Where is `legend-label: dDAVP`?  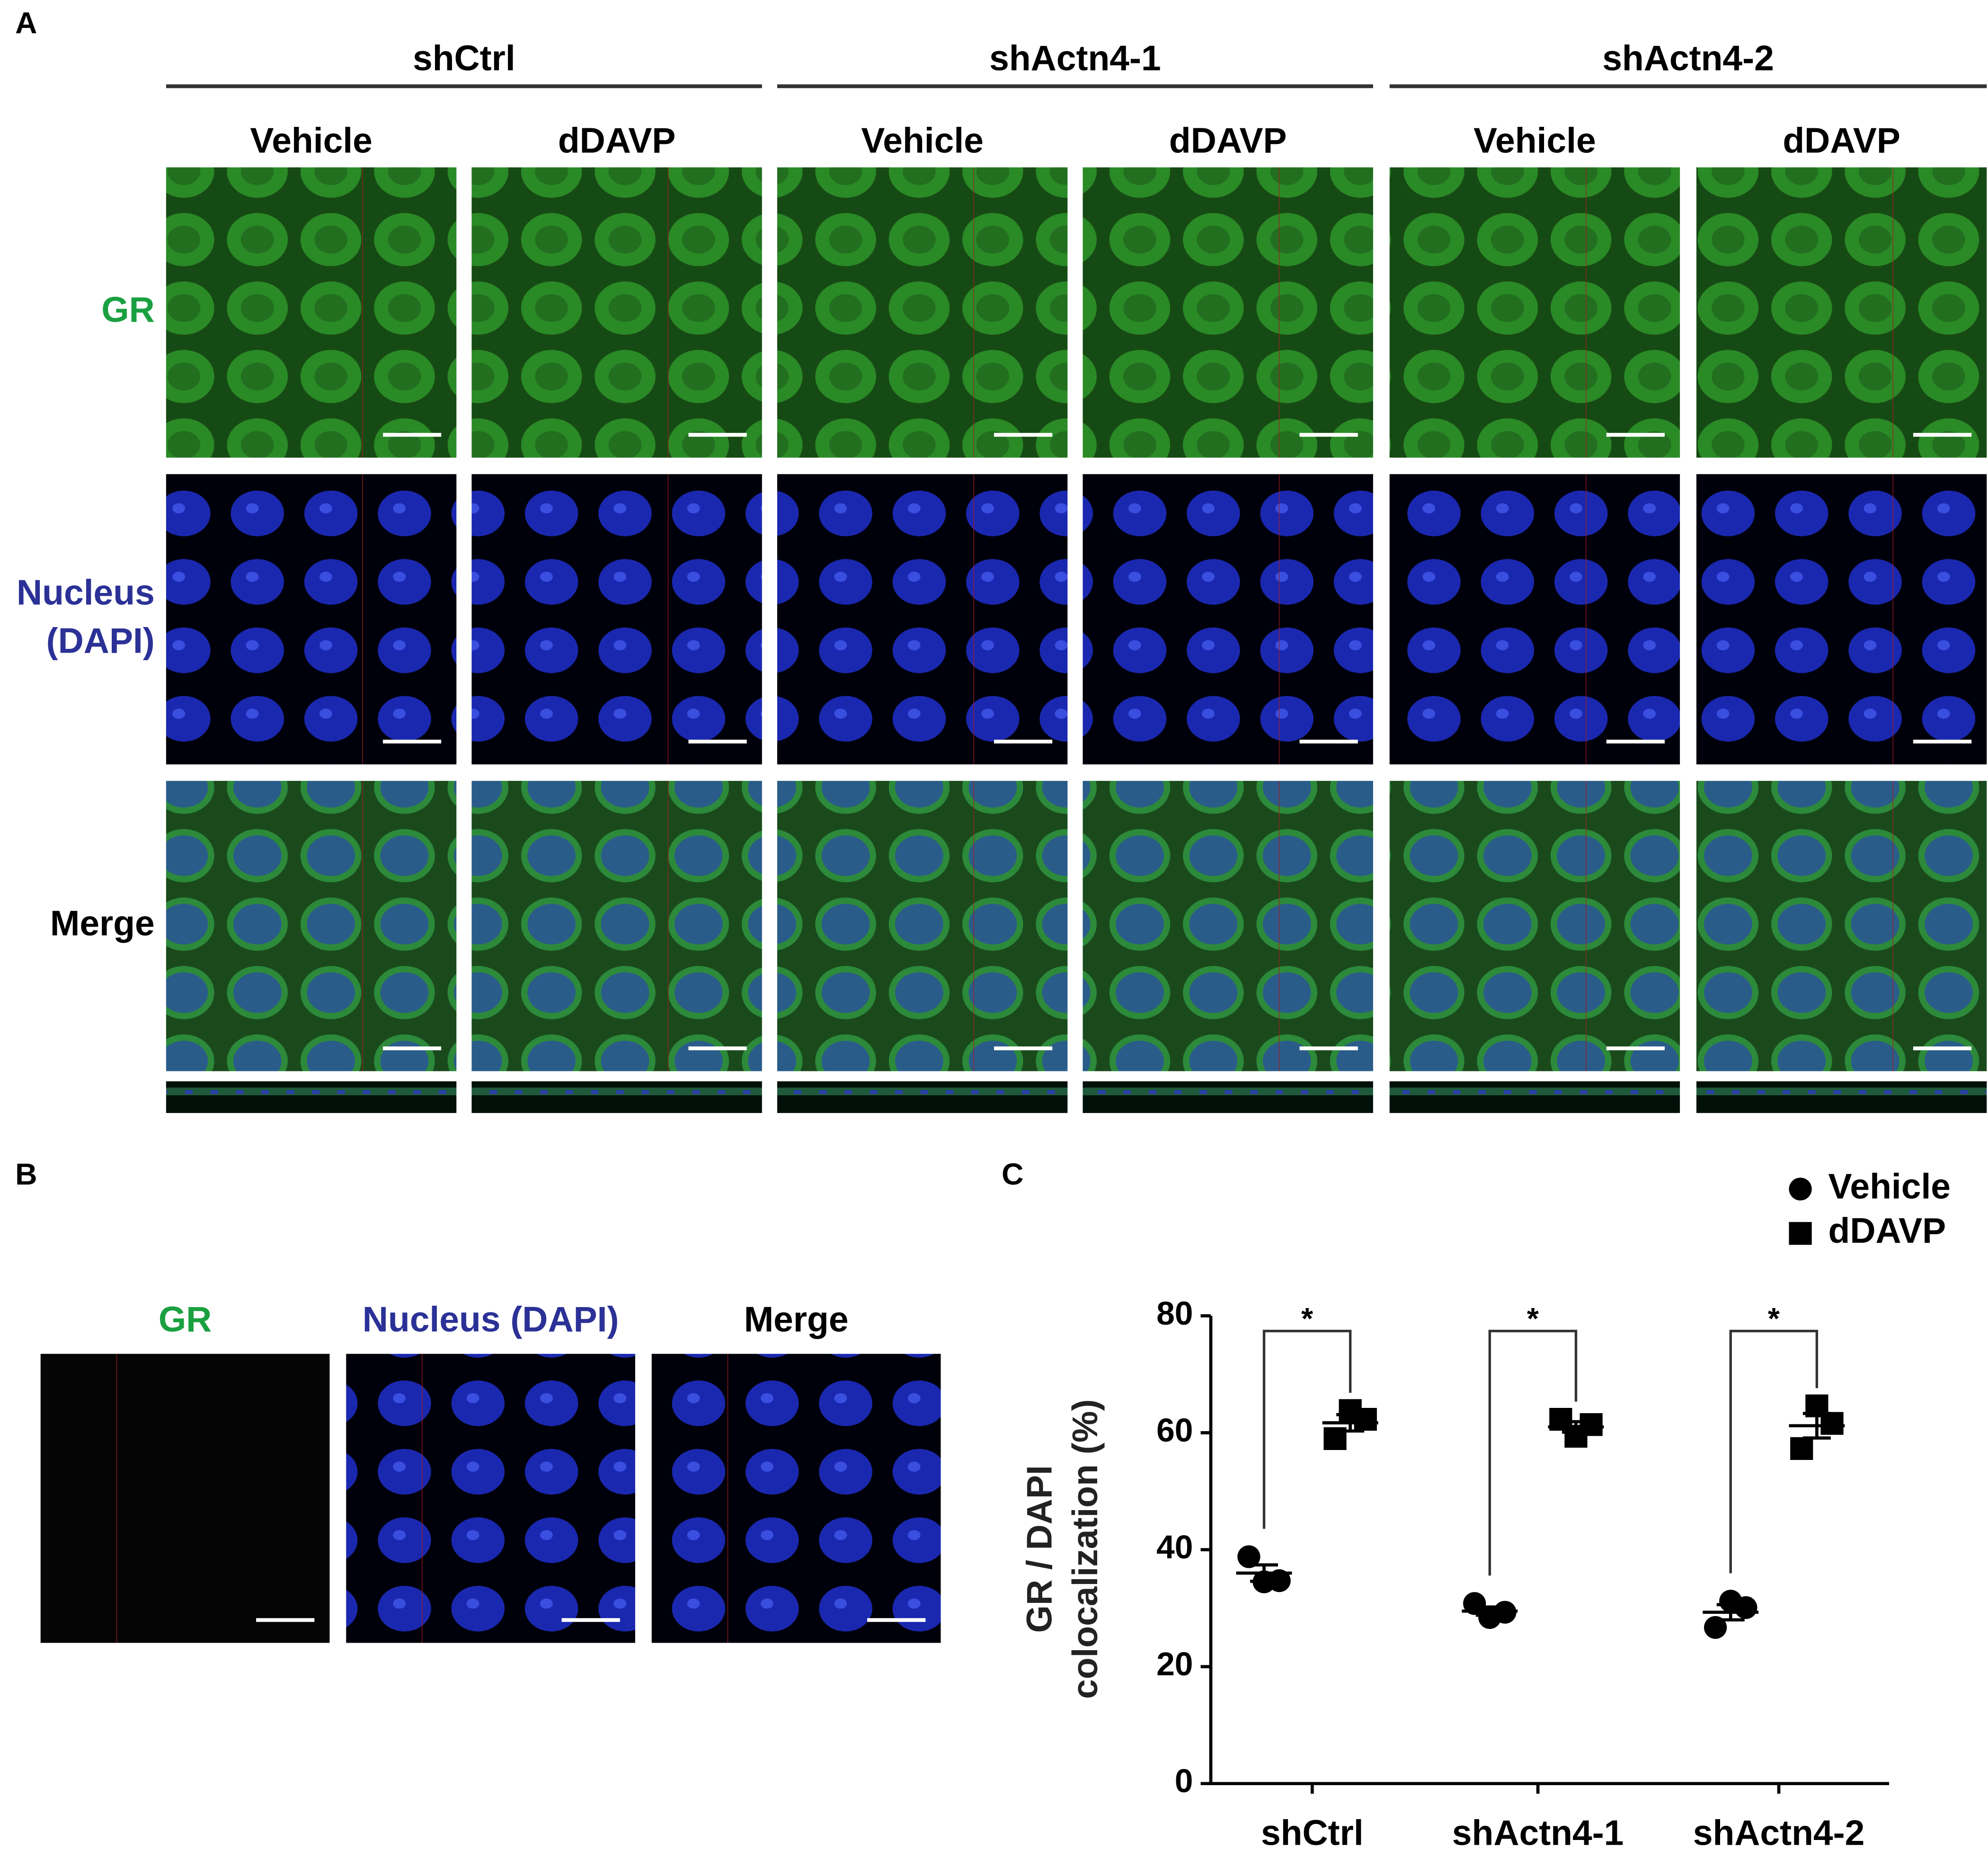
legend-label: dDAVP is located at coordinates (1887, 1230).